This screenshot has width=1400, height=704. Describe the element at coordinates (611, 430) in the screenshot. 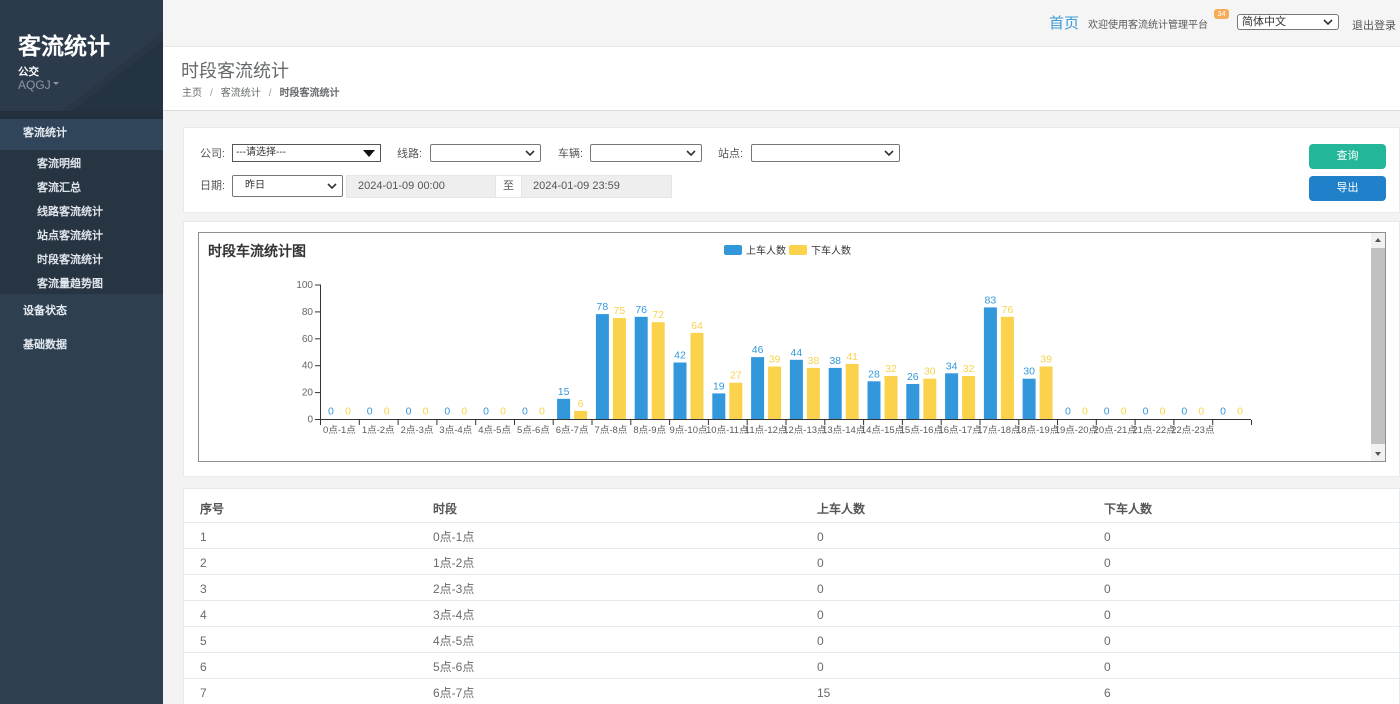

I see `svg-text: 7点-8点` at that location.